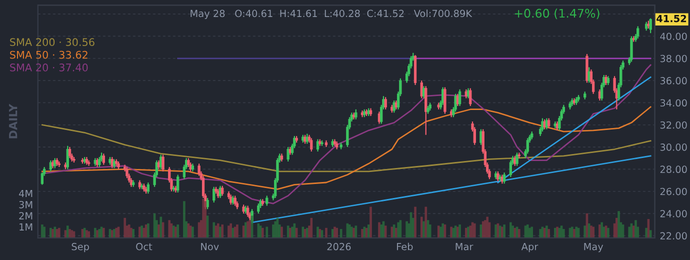  Describe the element at coordinates (673, 103) in the screenshot. I see `y-tick-label: 34.00` at that location.